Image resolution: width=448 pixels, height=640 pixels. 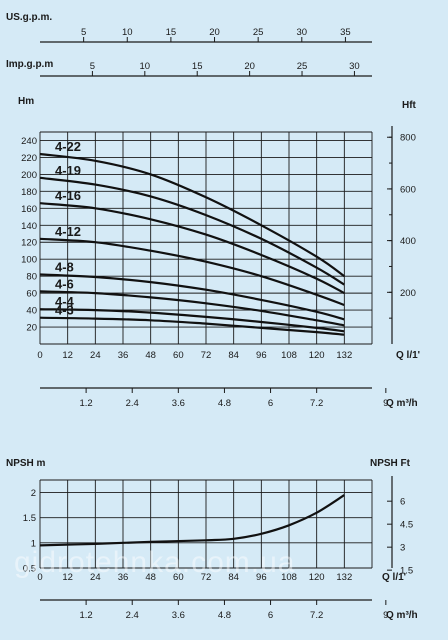 What do you see at coordinates (29, 260) in the screenshot?
I see `head-y-tick-label: 100` at bounding box center [29, 260].